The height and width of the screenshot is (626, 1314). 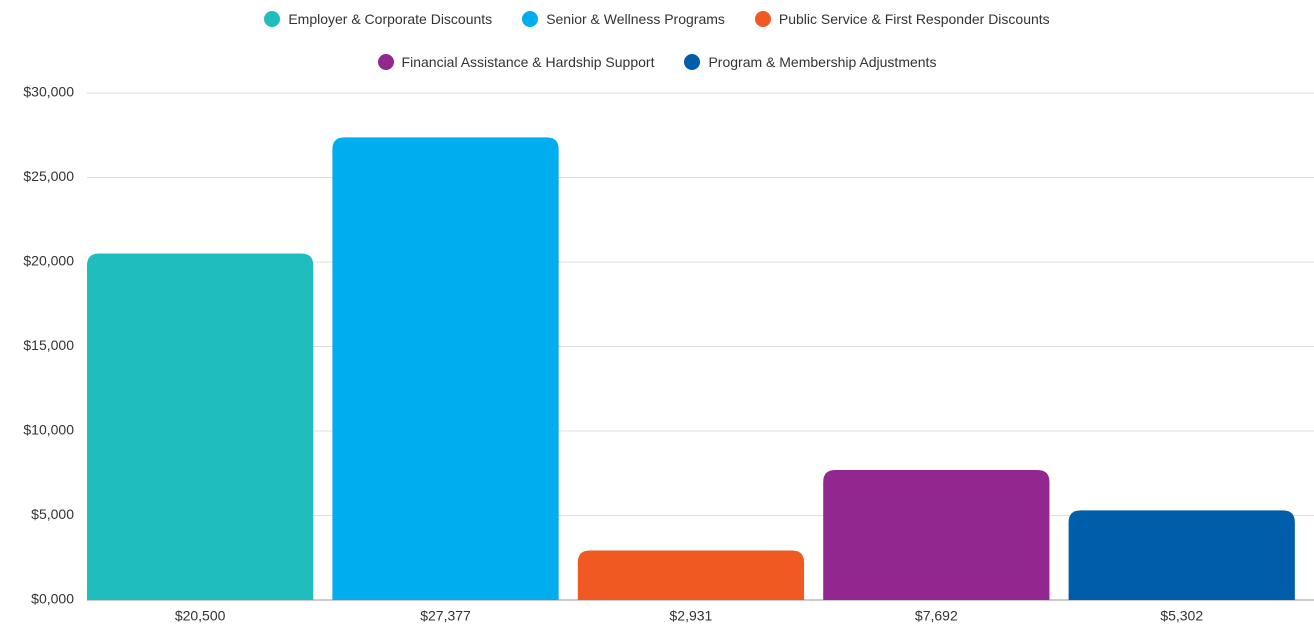 What do you see at coordinates (445, 616) in the screenshot?
I see `value-label: $27,377` at bounding box center [445, 616].